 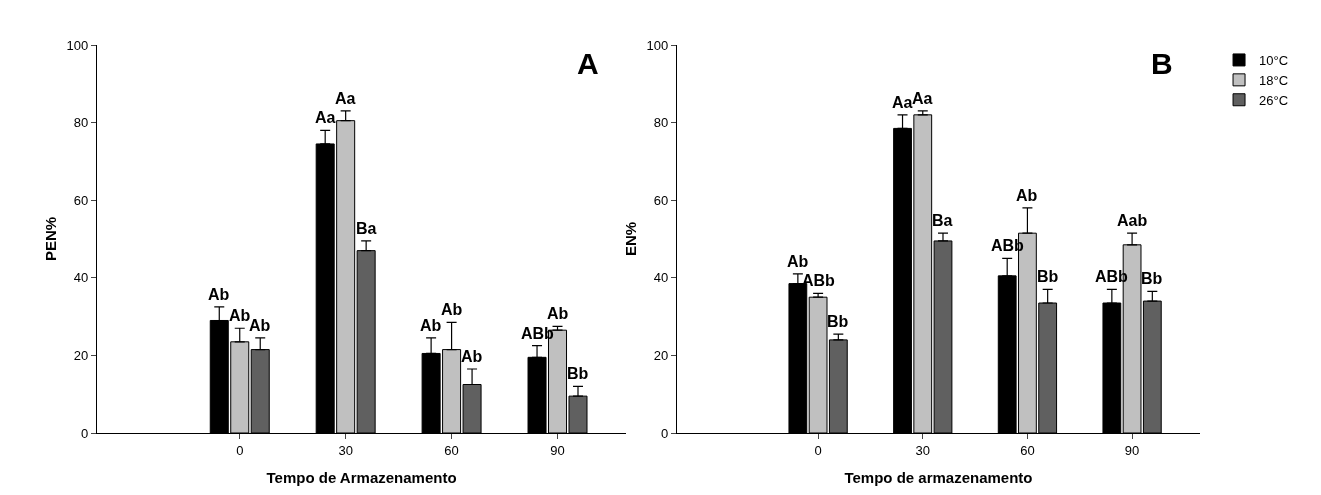 What do you see at coordinates (938, 477) in the screenshot?
I see `x-axis-title: Tempo de armazenamento` at bounding box center [938, 477].